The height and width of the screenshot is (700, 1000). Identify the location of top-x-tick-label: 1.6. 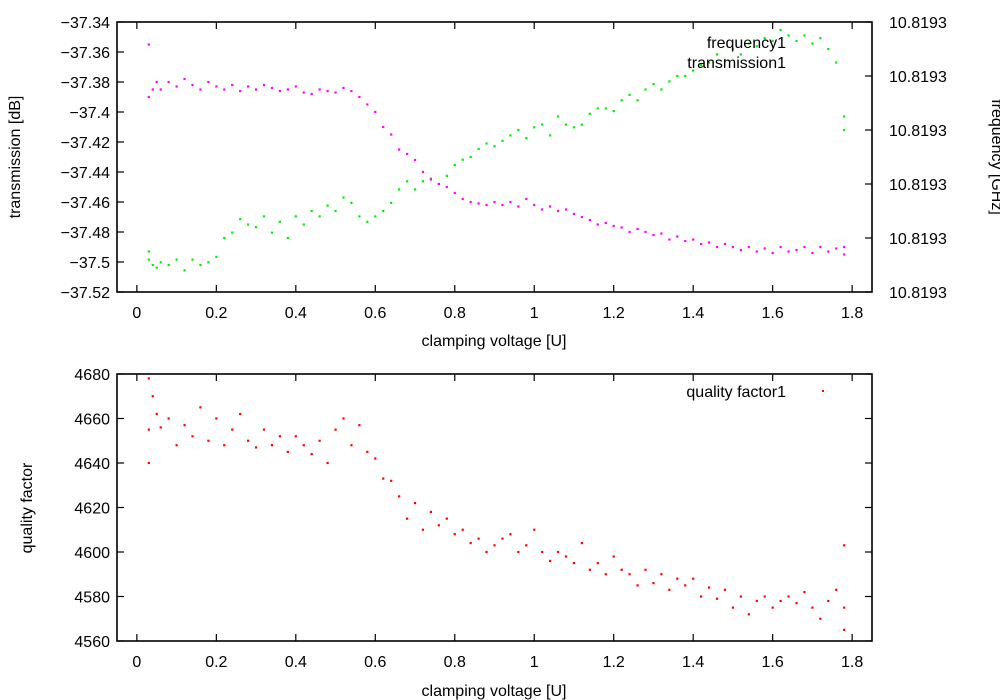
(773, 313).